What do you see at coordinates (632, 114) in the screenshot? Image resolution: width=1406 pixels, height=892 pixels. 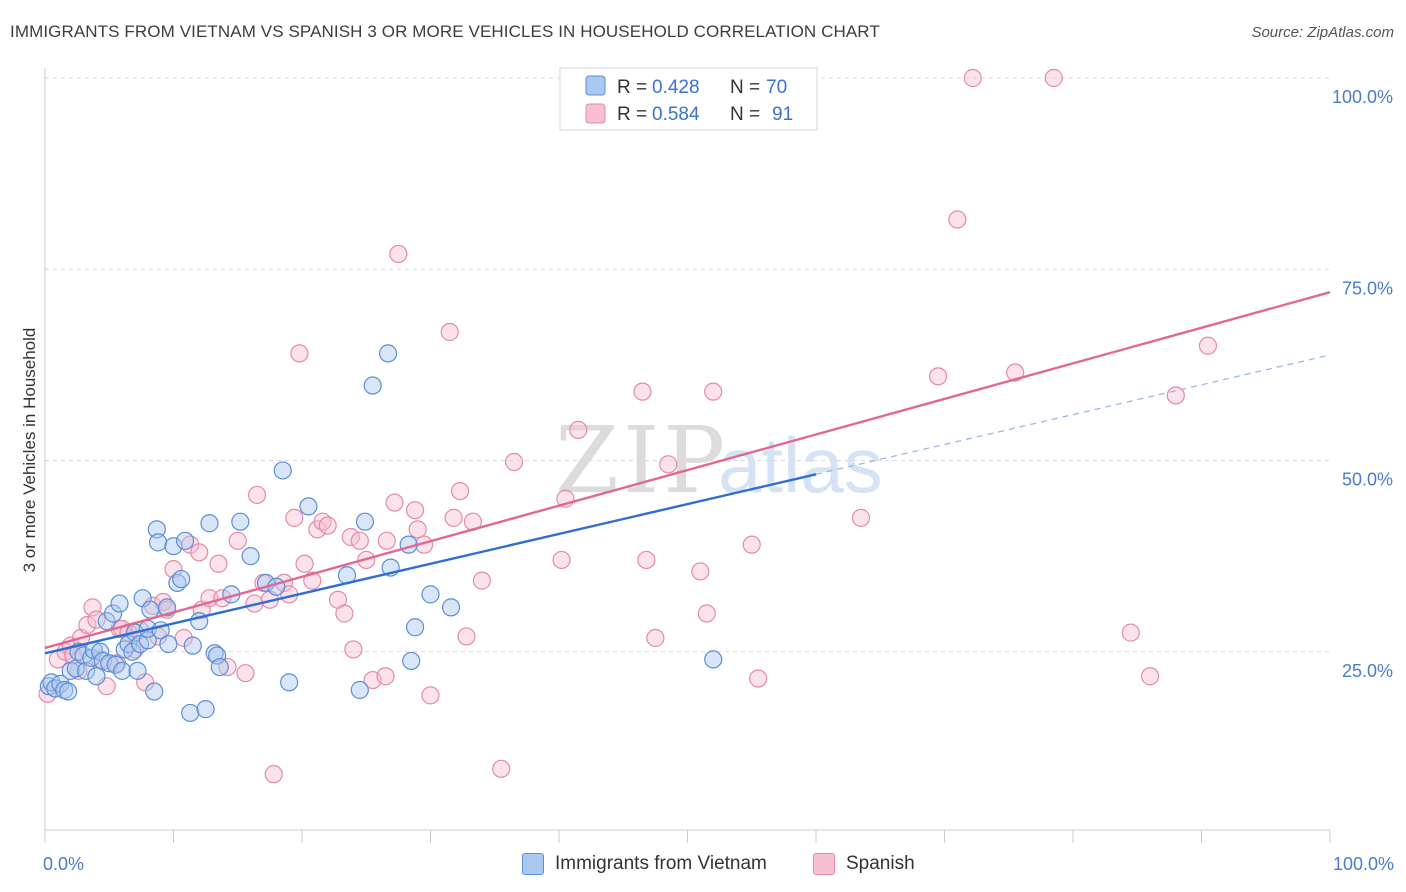 I see `legend-top-pink-r-label: R =` at bounding box center [632, 114].